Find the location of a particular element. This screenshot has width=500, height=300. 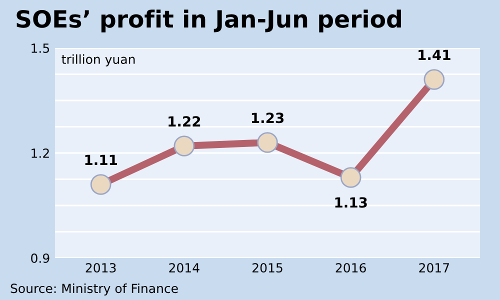

source-note: Source: Ministry of Finance is located at coordinates (94, 289).